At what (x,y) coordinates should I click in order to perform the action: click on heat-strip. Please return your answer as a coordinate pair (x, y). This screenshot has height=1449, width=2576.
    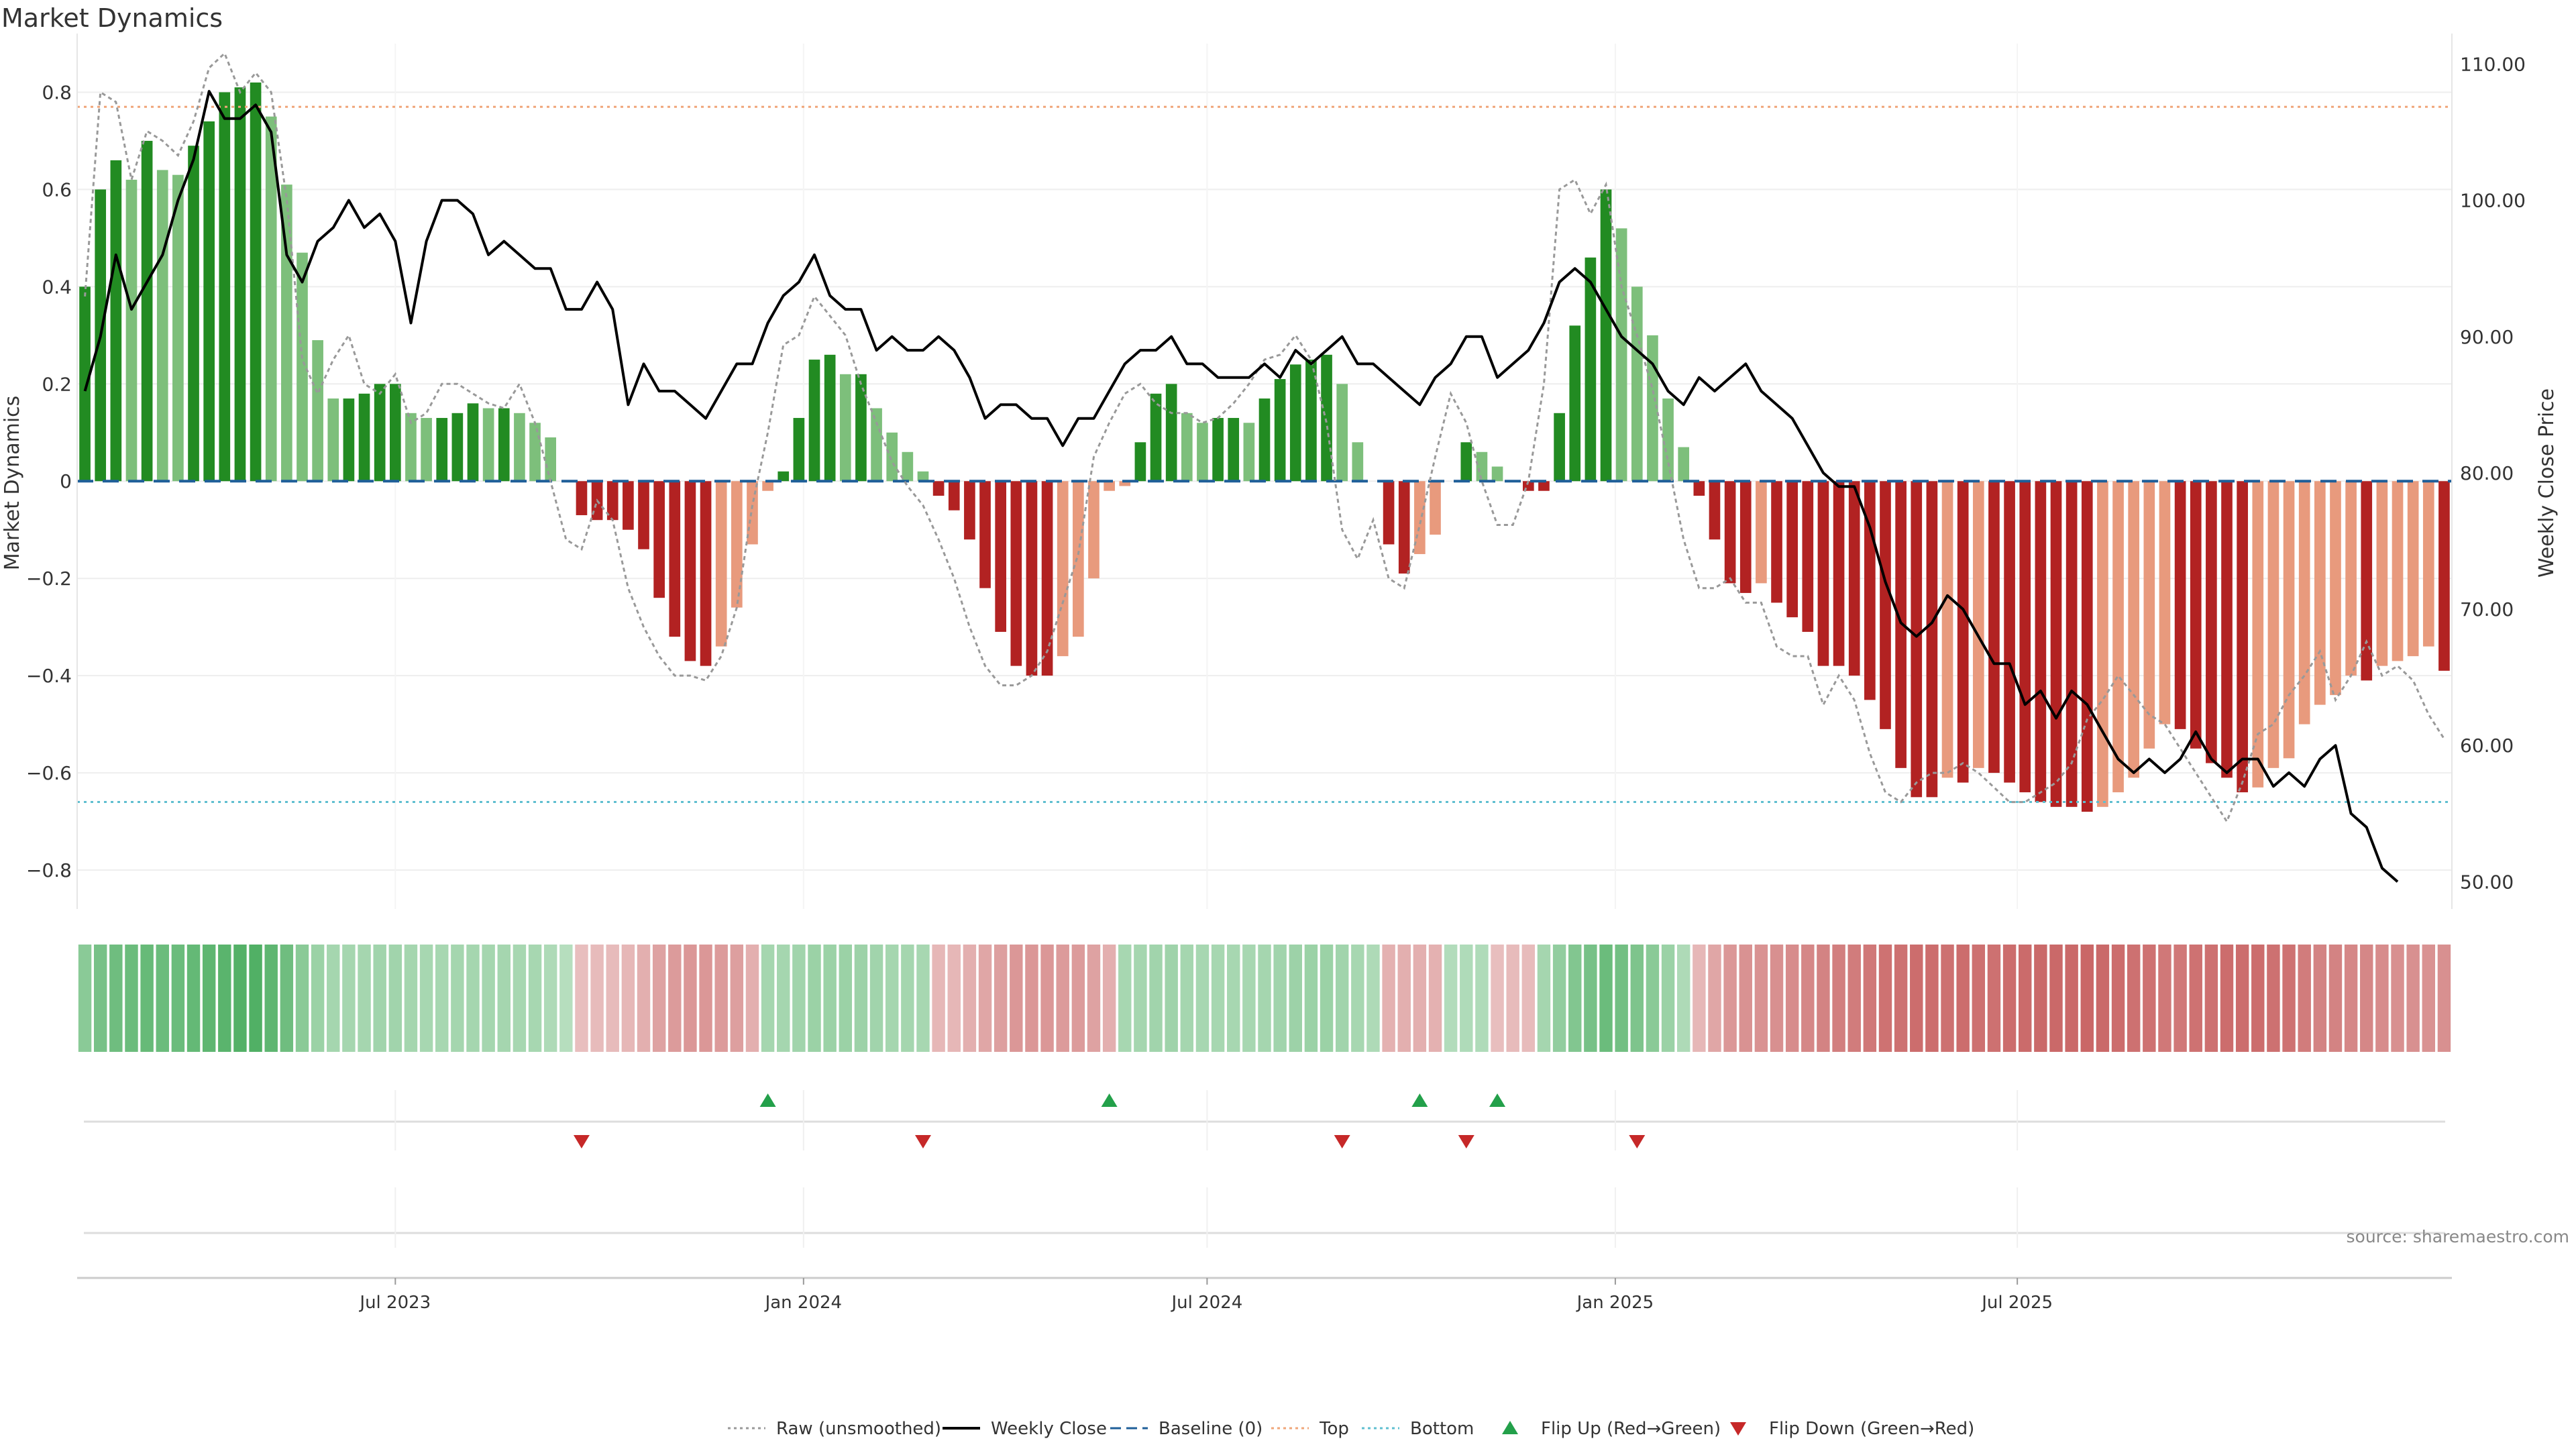
    Looking at the image, I should click on (1264, 998).